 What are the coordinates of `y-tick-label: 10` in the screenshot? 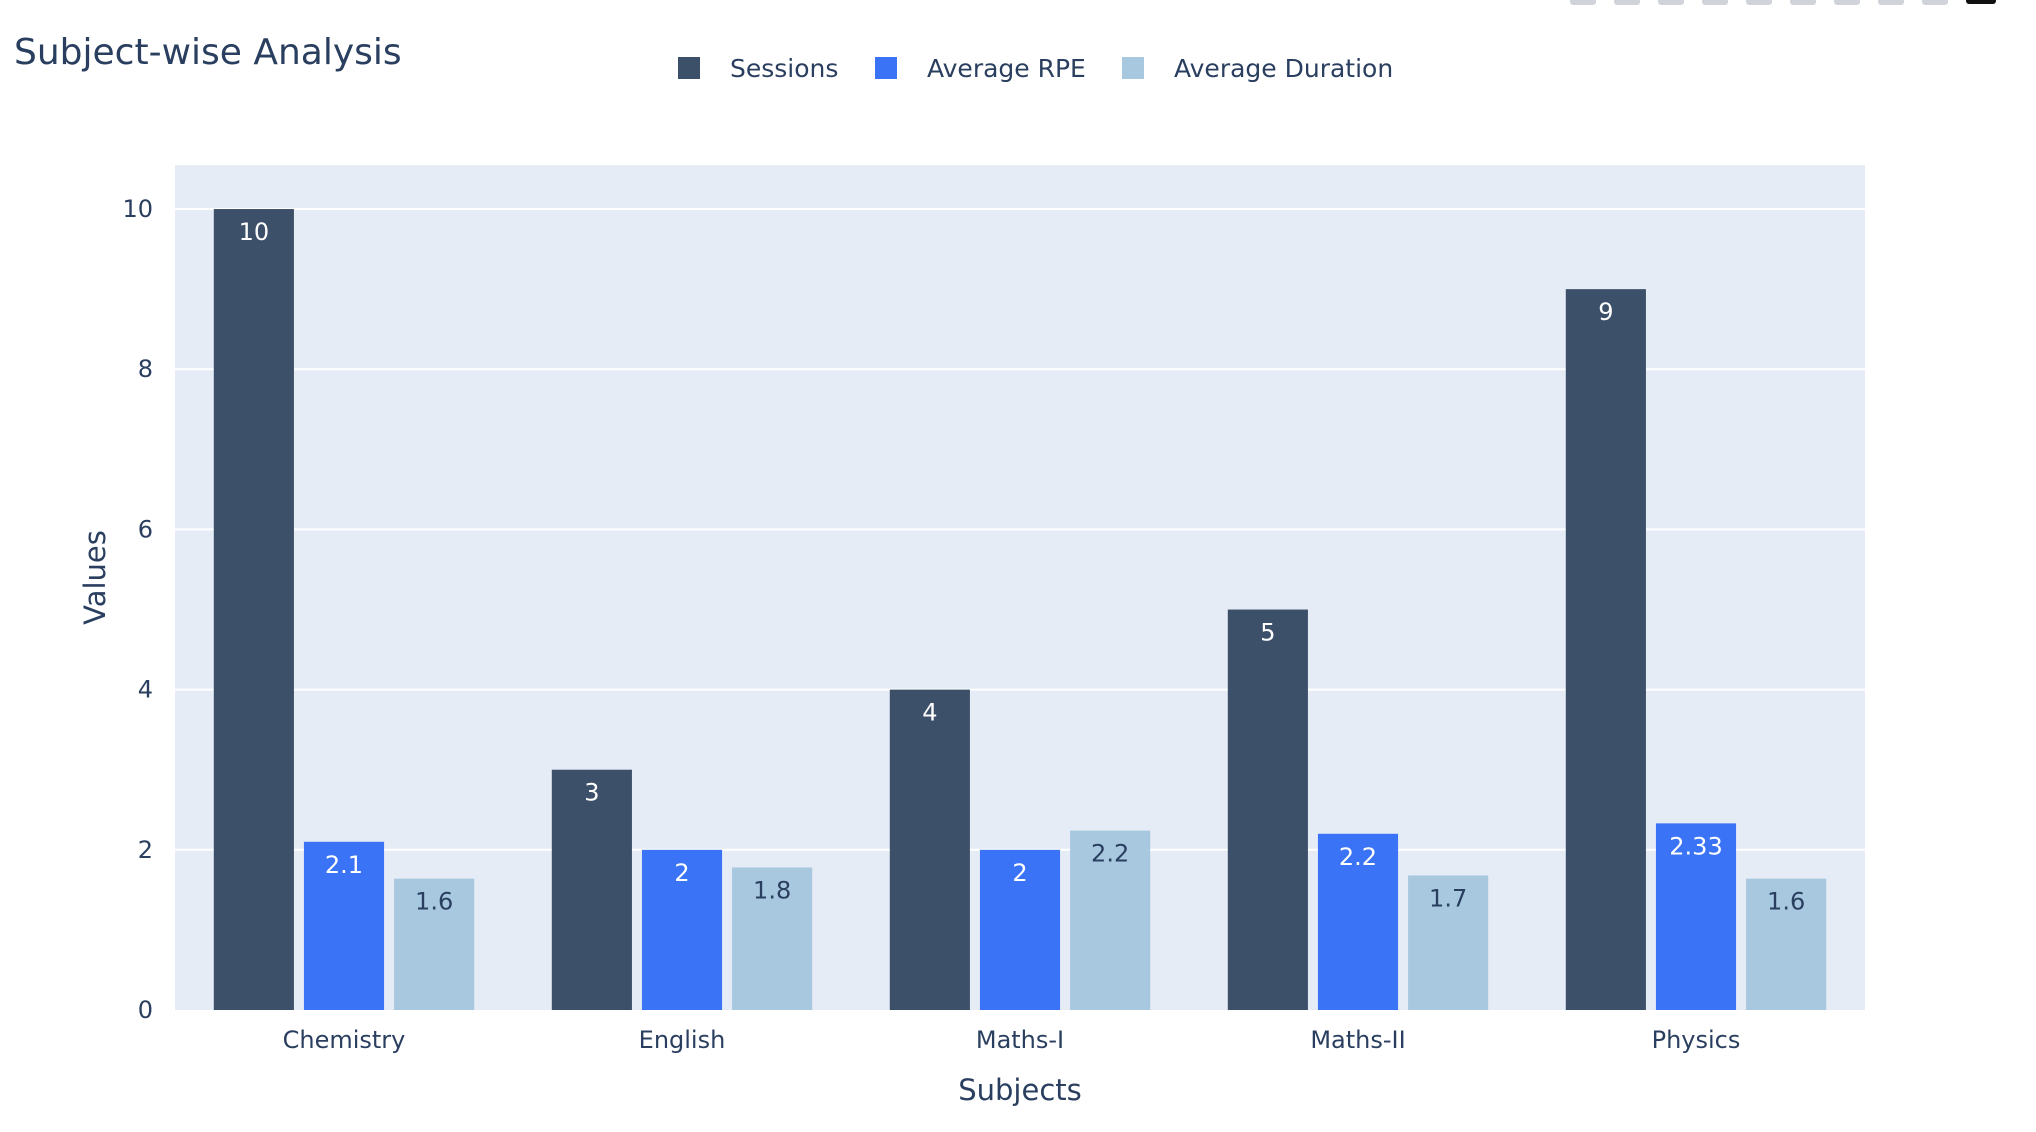 It's located at (137, 209).